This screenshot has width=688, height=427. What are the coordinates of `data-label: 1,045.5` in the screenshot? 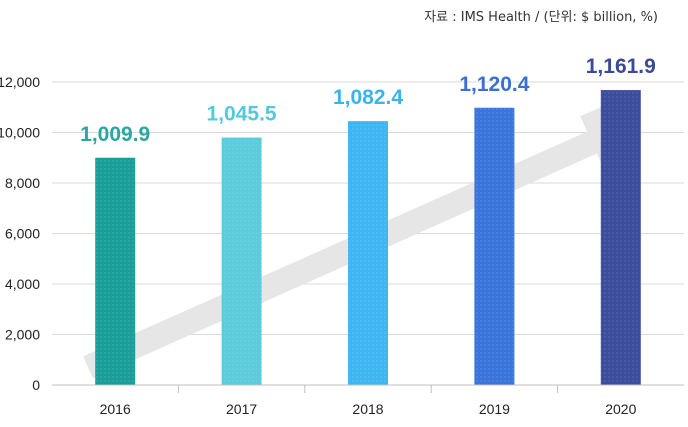 It's located at (242, 114).